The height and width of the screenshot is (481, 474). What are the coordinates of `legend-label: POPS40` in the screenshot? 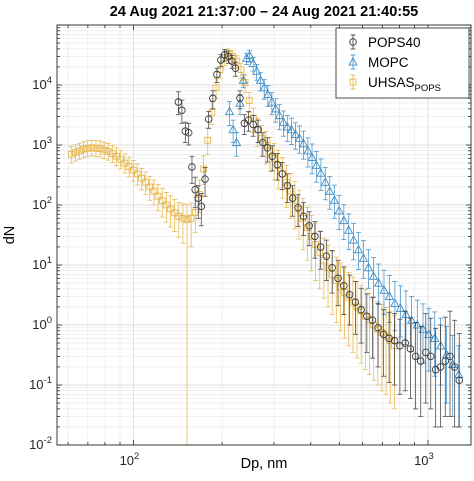 It's located at (394, 42).